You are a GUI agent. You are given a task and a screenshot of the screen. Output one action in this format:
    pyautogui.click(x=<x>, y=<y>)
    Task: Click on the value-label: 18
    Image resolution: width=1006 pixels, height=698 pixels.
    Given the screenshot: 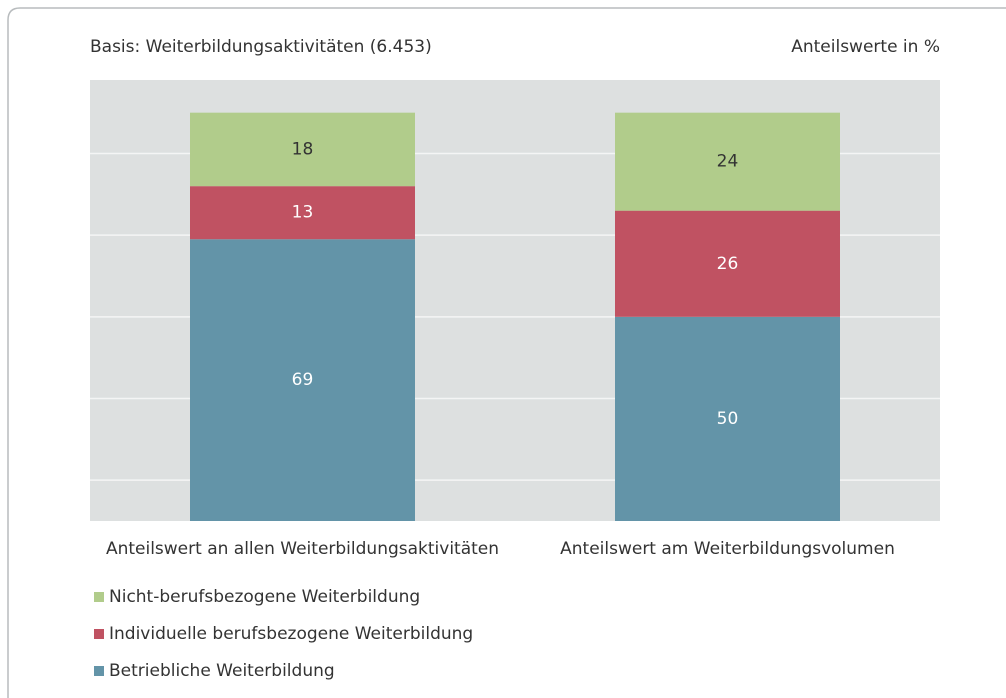 What is the action you would take?
    pyautogui.click(x=303, y=149)
    